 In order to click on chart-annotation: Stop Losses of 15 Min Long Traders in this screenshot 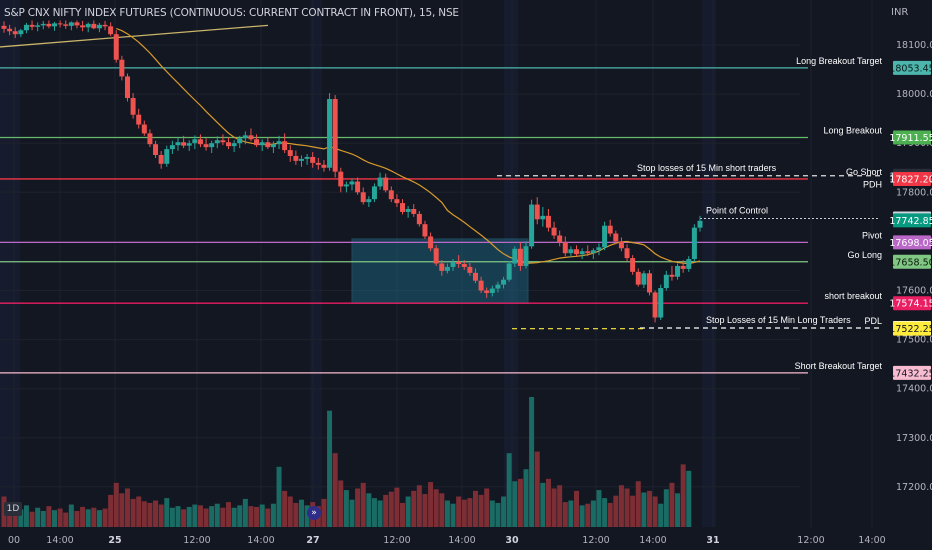, I will do `click(778, 320)`.